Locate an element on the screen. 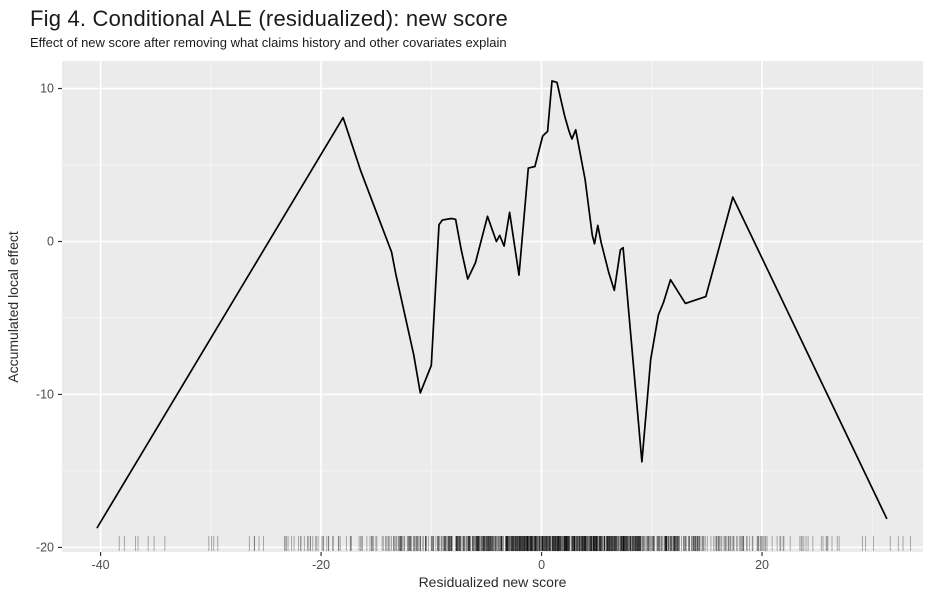 Image resolution: width=936 pixels, height=600 pixels. x-axis-title: Residualized new score is located at coordinates (492, 582).